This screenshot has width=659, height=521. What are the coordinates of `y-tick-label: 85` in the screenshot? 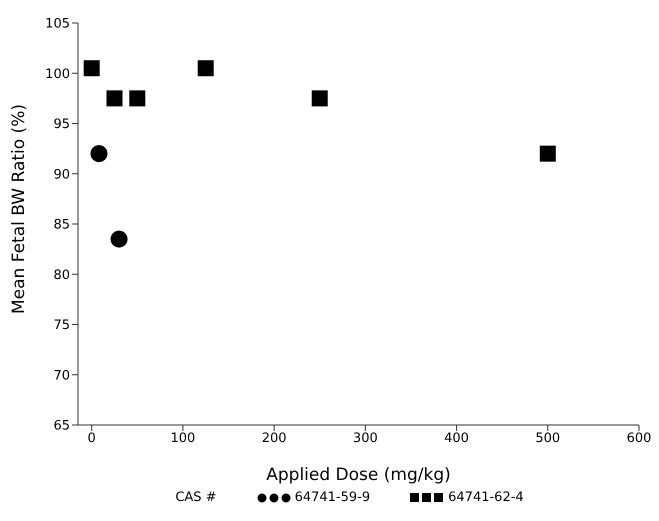 It's located at (61, 225).